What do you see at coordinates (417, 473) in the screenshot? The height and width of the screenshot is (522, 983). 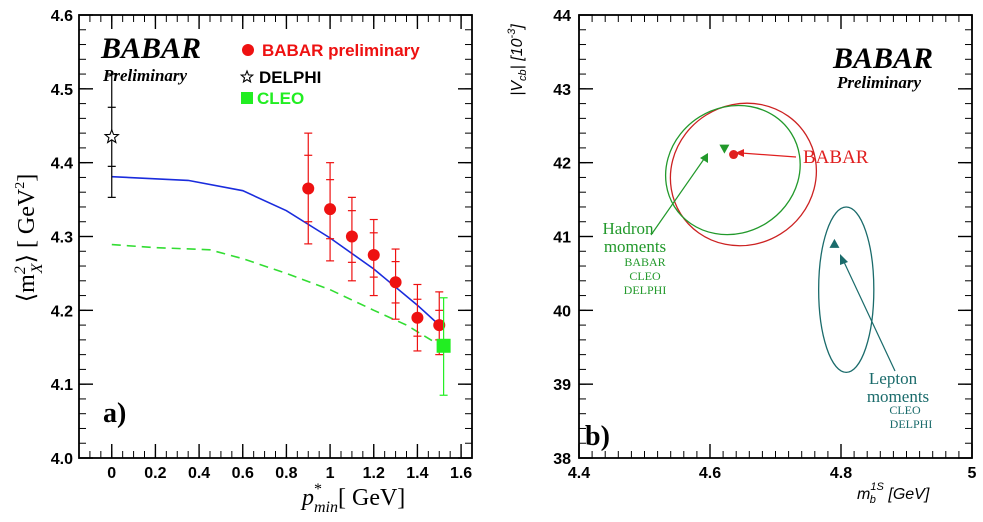 I see `x-tick-label: 1.4` at bounding box center [417, 473].